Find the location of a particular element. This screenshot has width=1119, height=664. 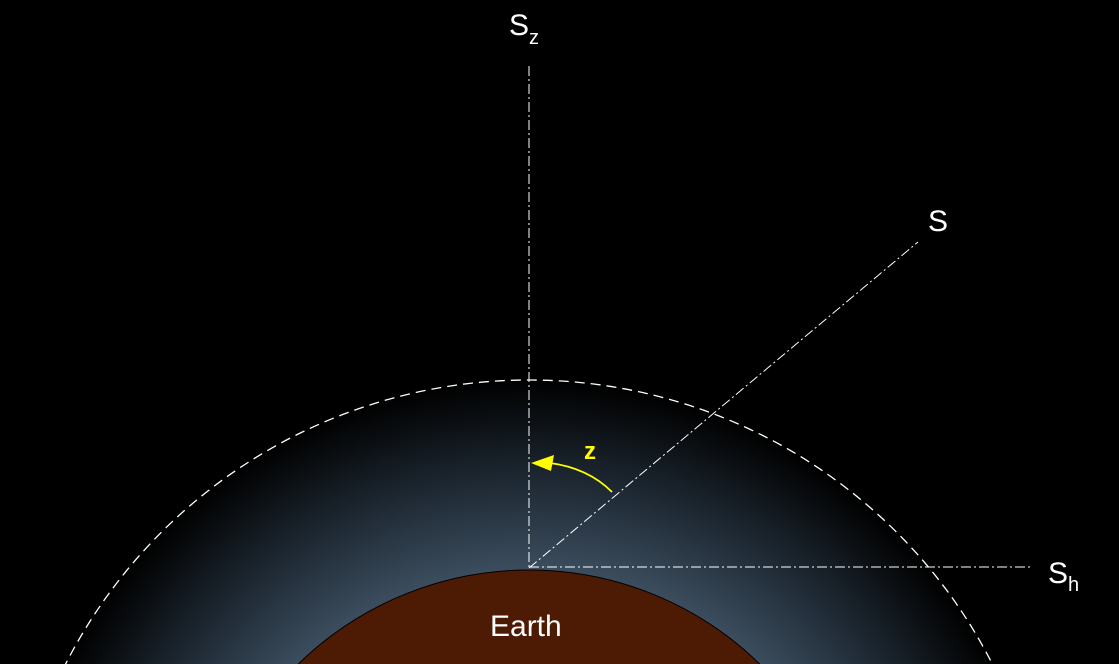

arrow-head-icon is located at coordinates (542, 463).